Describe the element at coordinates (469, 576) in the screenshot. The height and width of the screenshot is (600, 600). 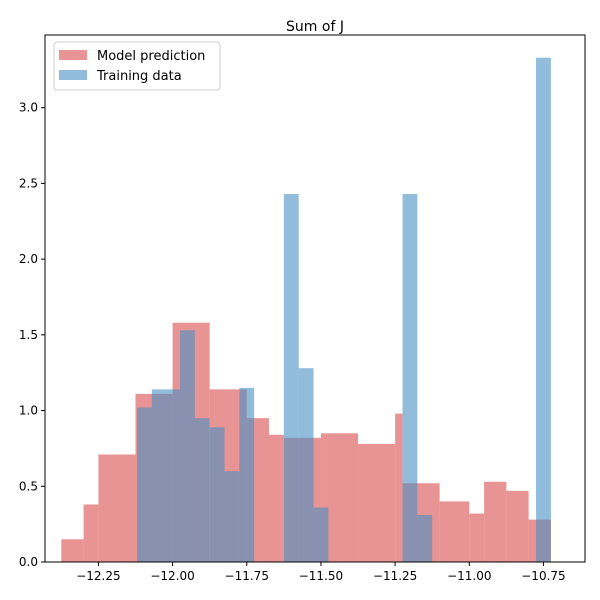
I see `x-tick-label: −11.00` at that location.